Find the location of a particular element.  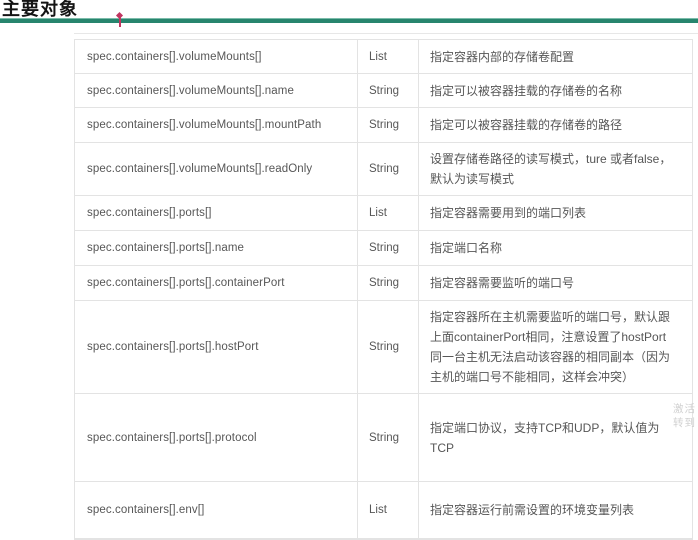

field-cell: spec.containers[].ports[].containerPort is located at coordinates (216, 283).